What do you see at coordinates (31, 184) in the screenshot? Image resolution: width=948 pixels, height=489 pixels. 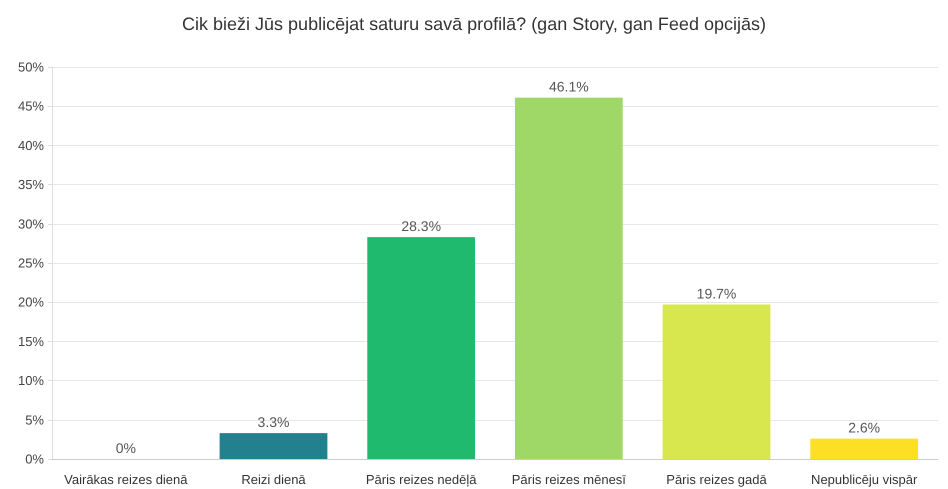 I see `y-tick-label: 35%` at bounding box center [31, 184].